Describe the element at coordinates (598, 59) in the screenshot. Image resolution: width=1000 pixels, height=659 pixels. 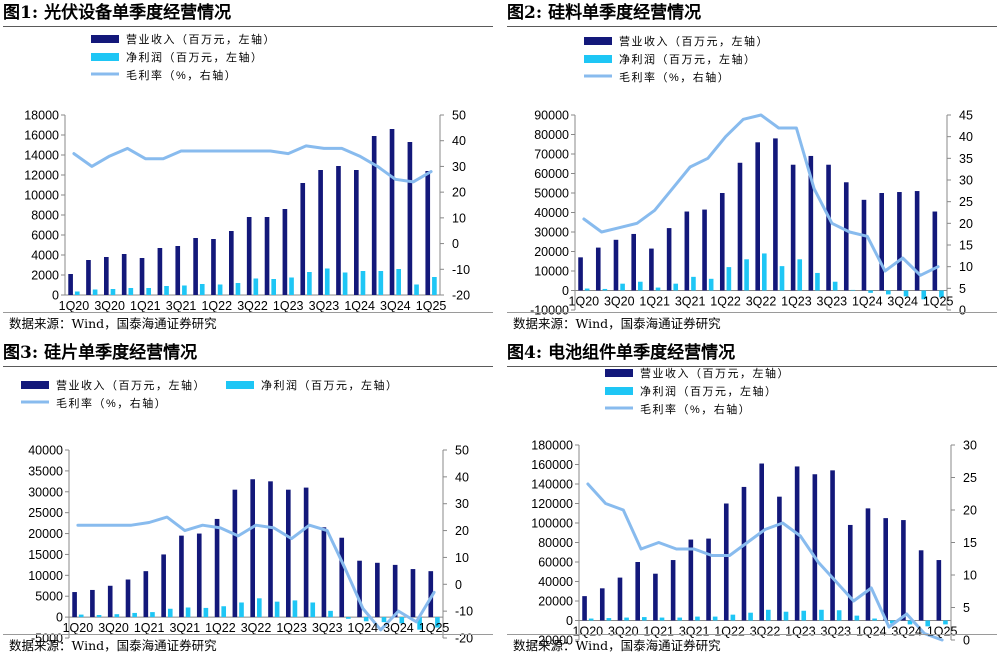
I see `legend-net-profit-swatch` at that location.